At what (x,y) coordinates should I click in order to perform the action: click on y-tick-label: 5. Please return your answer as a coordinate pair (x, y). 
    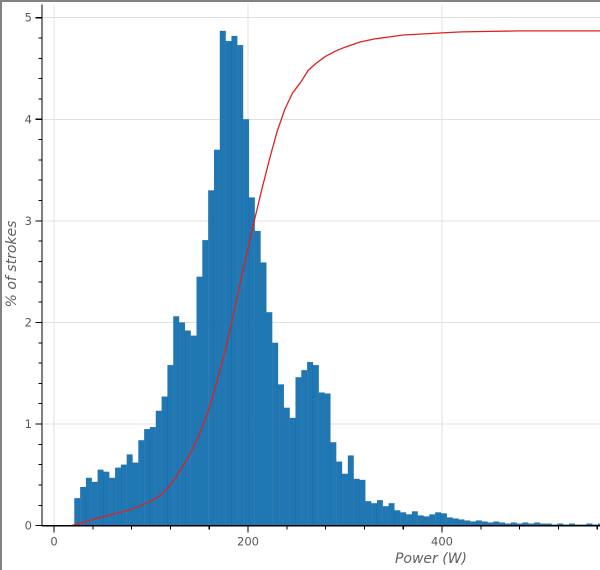
    Looking at the image, I should click on (28, 18).